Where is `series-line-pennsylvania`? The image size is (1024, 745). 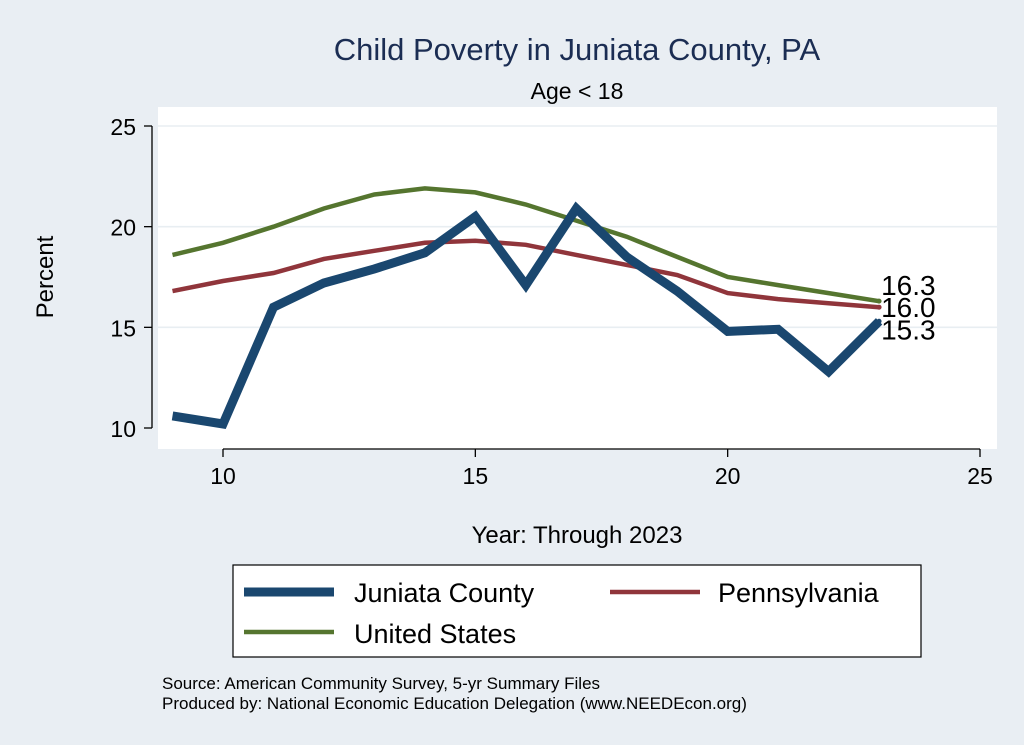 series-line-pennsylvania is located at coordinates (526, 274).